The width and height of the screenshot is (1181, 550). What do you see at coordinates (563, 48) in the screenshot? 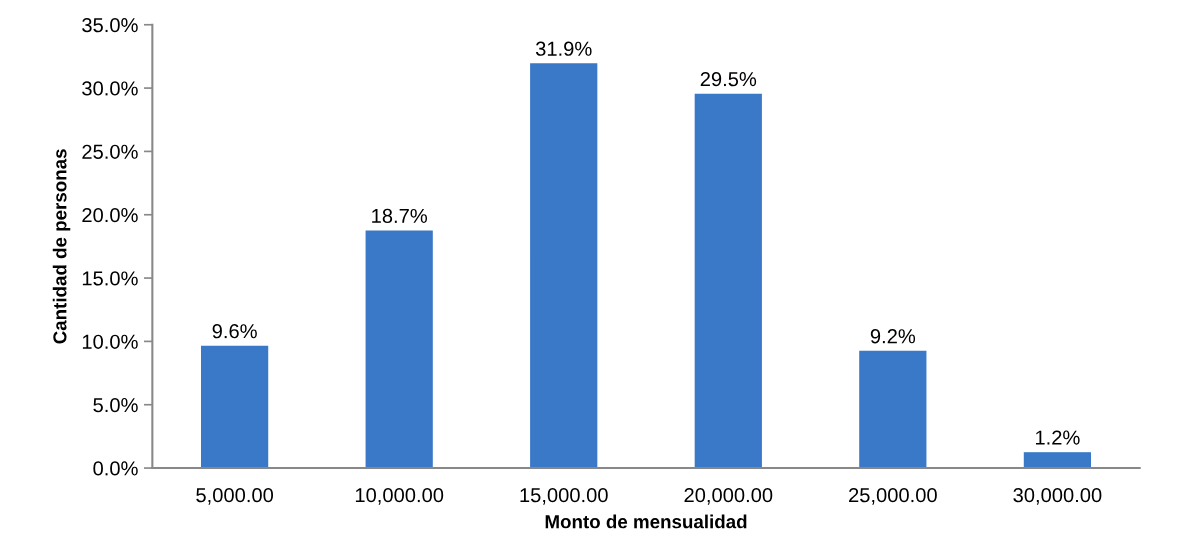
I see `data-label: 31.9%` at bounding box center [563, 48].